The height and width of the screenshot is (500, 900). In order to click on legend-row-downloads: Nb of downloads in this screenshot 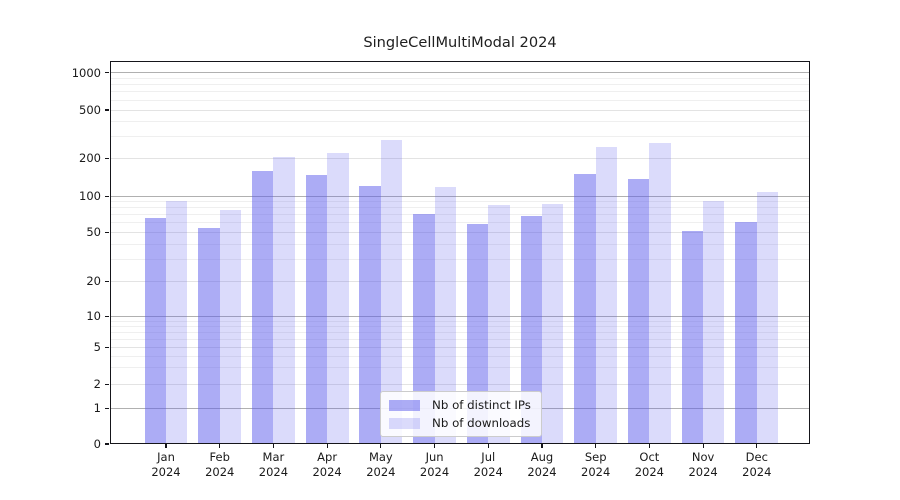, I will do `click(460, 423)`.